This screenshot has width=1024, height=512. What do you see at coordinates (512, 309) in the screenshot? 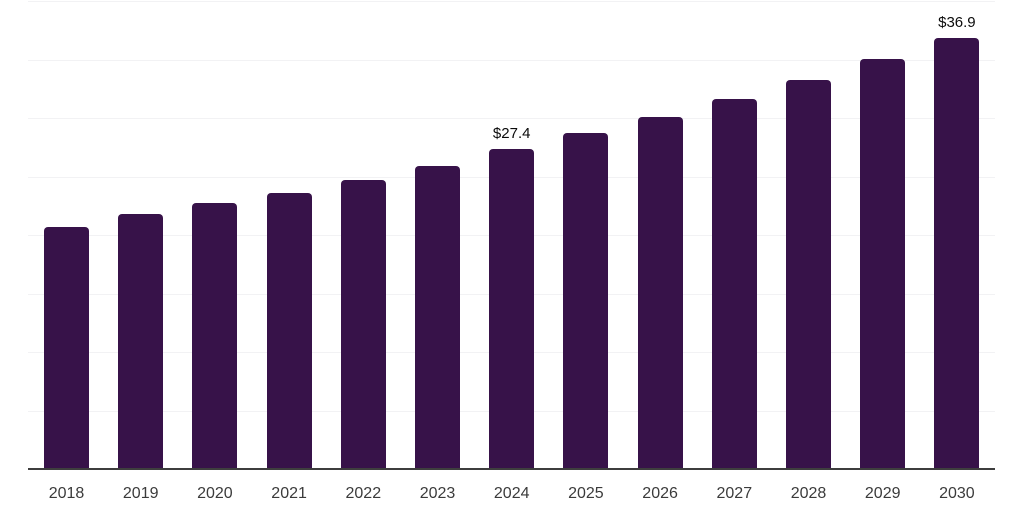
I see `bar-2024` at bounding box center [512, 309].